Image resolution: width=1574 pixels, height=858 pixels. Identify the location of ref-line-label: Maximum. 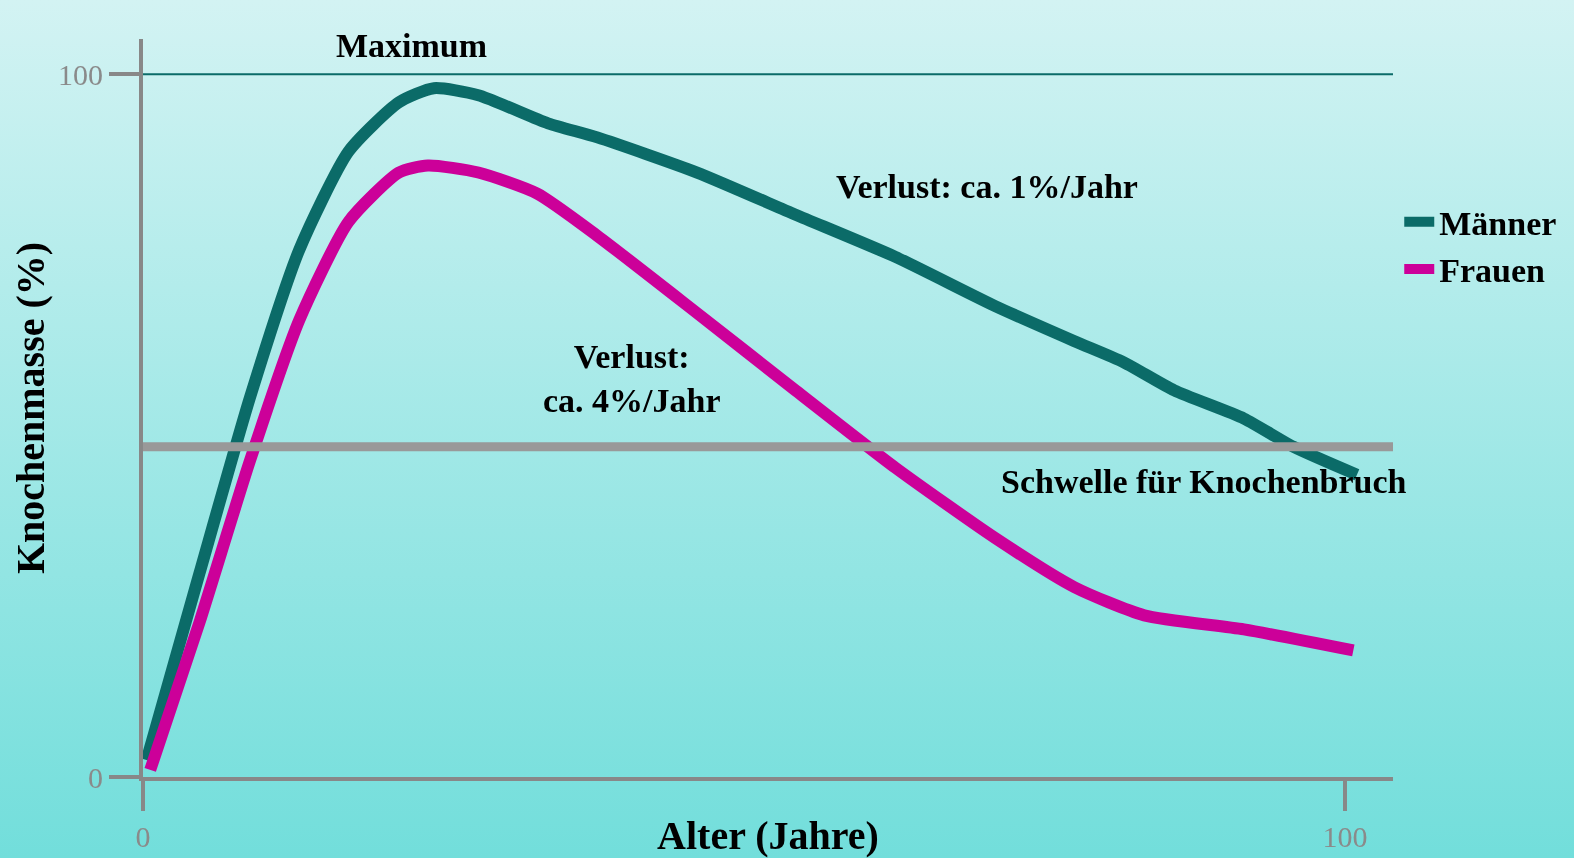
(412, 45).